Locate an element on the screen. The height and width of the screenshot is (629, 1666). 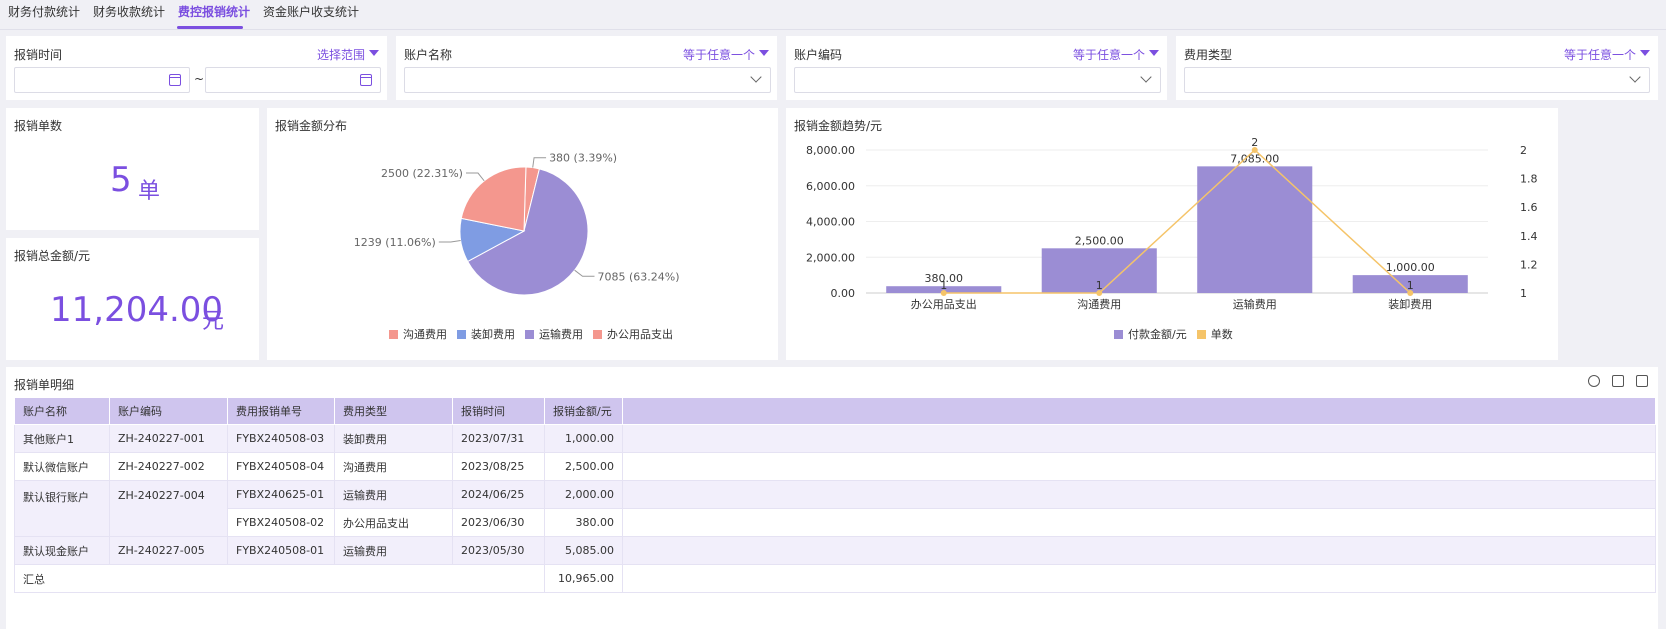
sort-icon is located at coordinates (1618, 381).